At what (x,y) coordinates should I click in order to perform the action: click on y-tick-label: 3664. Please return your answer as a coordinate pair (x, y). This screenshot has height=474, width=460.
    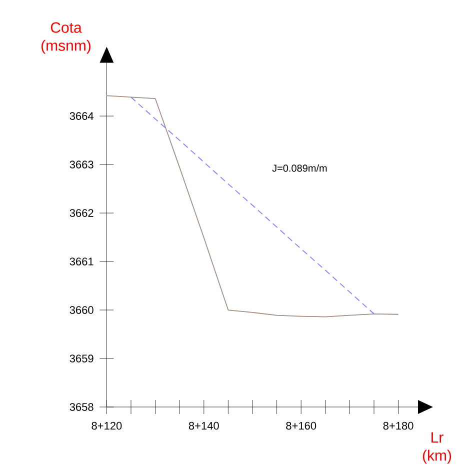
    Looking at the image, I should click on (82, 116).